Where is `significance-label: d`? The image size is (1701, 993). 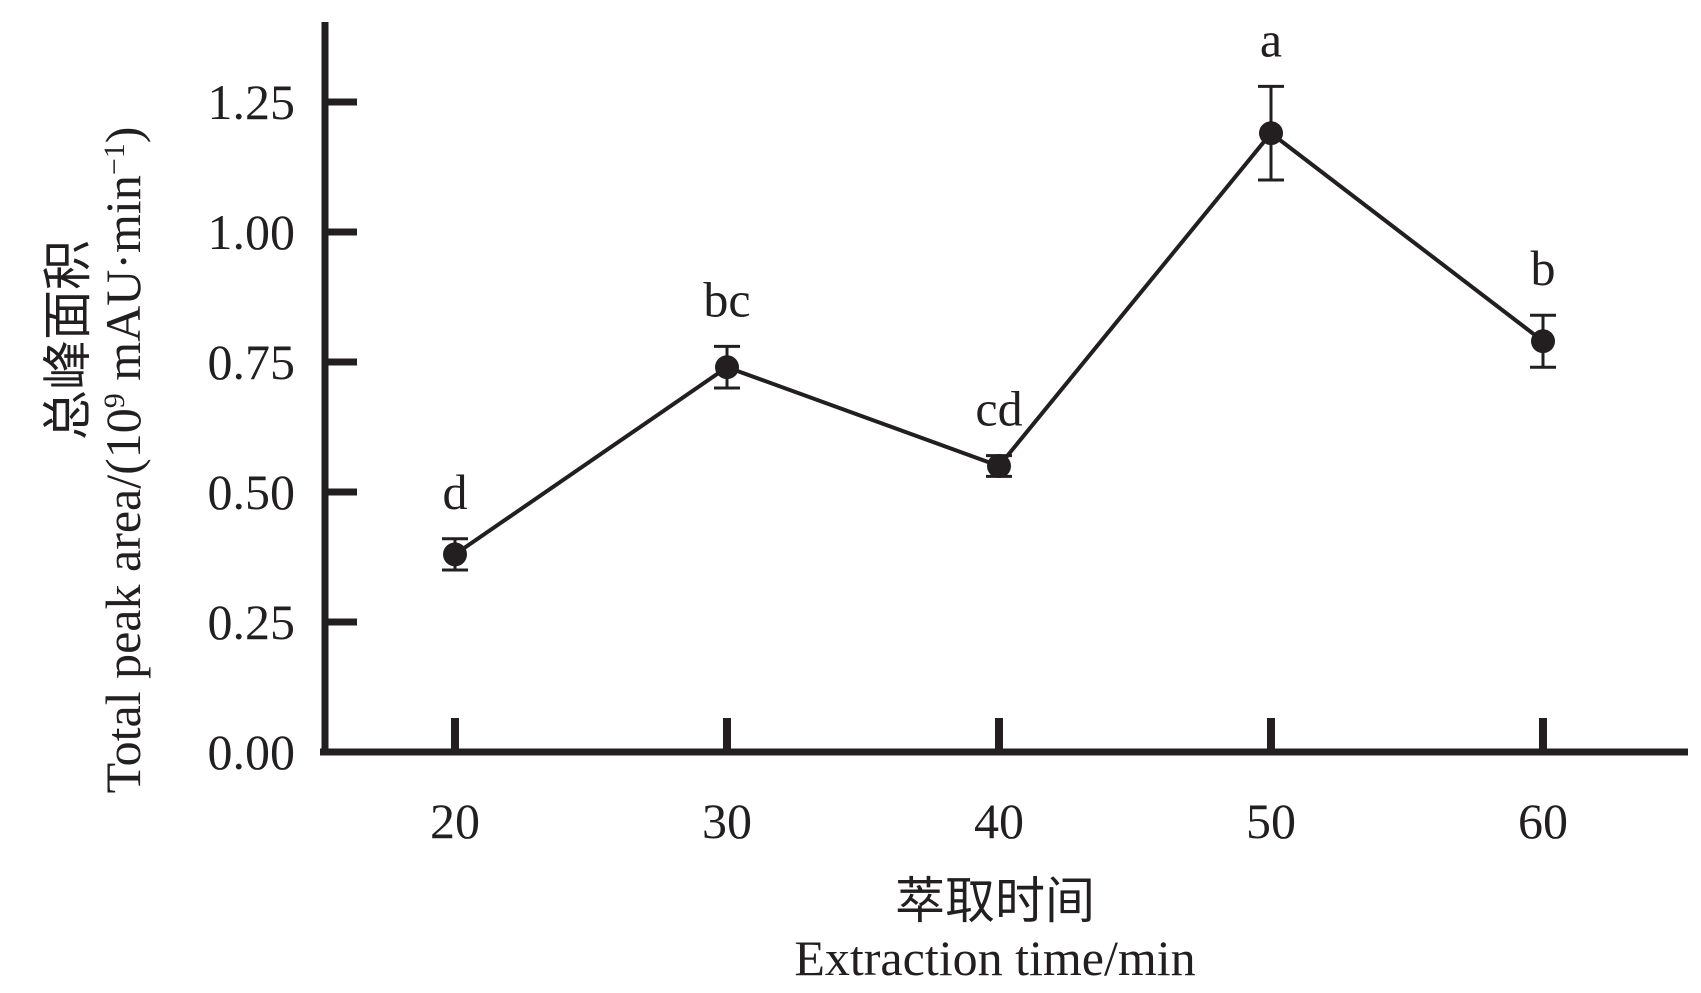 significance-label: d is located at coordinates (455, 492).